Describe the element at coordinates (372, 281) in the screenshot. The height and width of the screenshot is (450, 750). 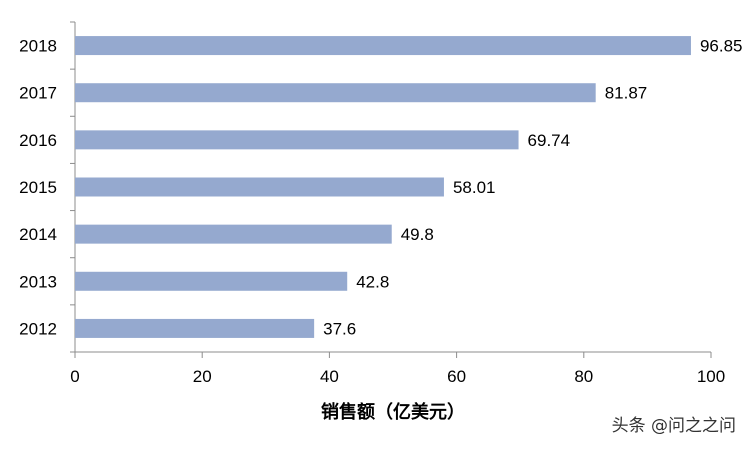
I see `data-label: 42.8` at that location.